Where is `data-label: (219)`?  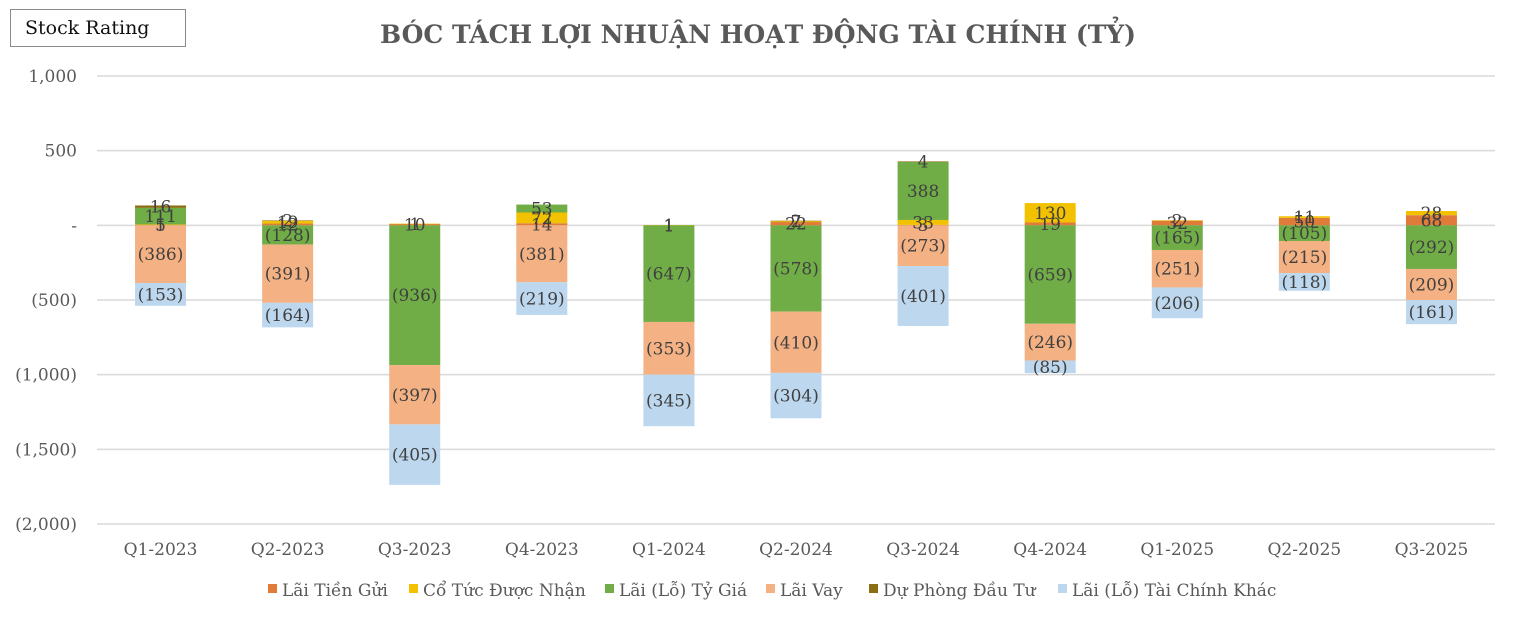
data-label: (219) is located at coordinates (542, 300).